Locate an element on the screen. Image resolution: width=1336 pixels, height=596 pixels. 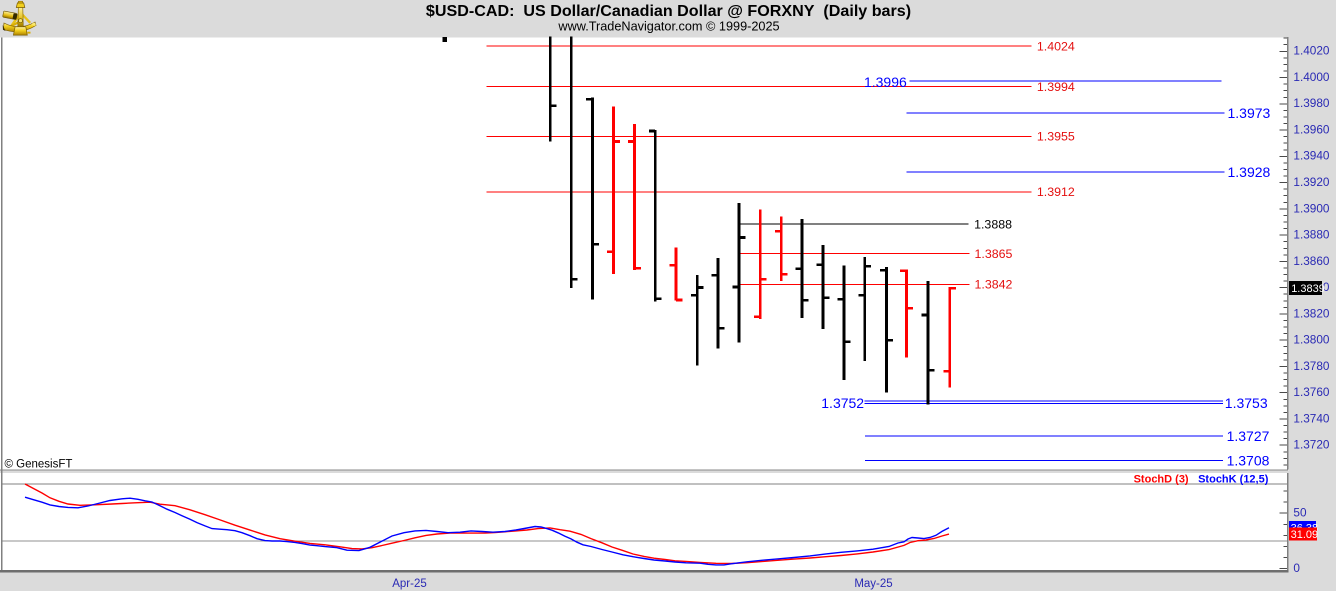
svg-text: 1.4024 is located at coordinates (1056, 46).